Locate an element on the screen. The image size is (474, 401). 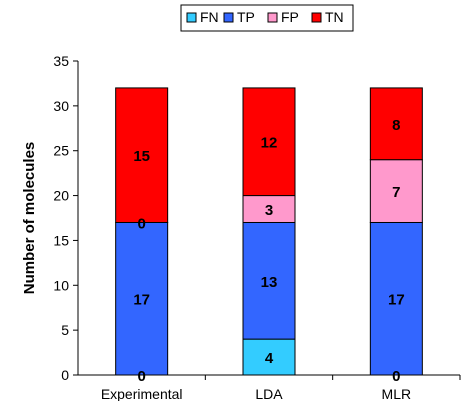
data-label-mlr-tp: 17 is located at coordinates (396, 300).